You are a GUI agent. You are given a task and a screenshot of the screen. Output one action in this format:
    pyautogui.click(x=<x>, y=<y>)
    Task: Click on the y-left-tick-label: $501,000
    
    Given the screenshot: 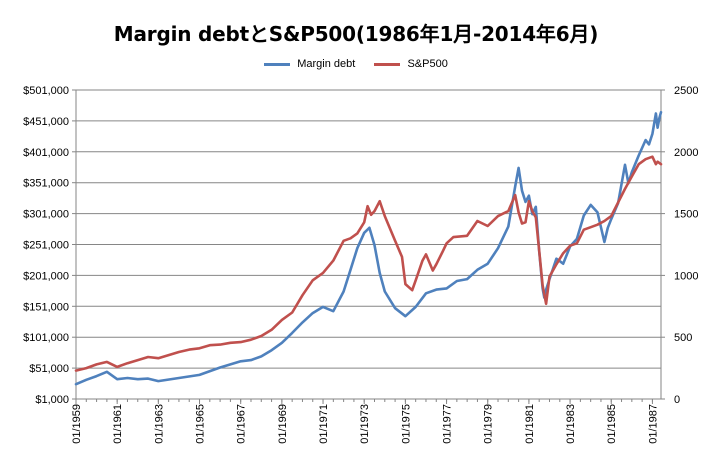 What is the action you would take?
    pyautogui.click(x=46, y=91)
    